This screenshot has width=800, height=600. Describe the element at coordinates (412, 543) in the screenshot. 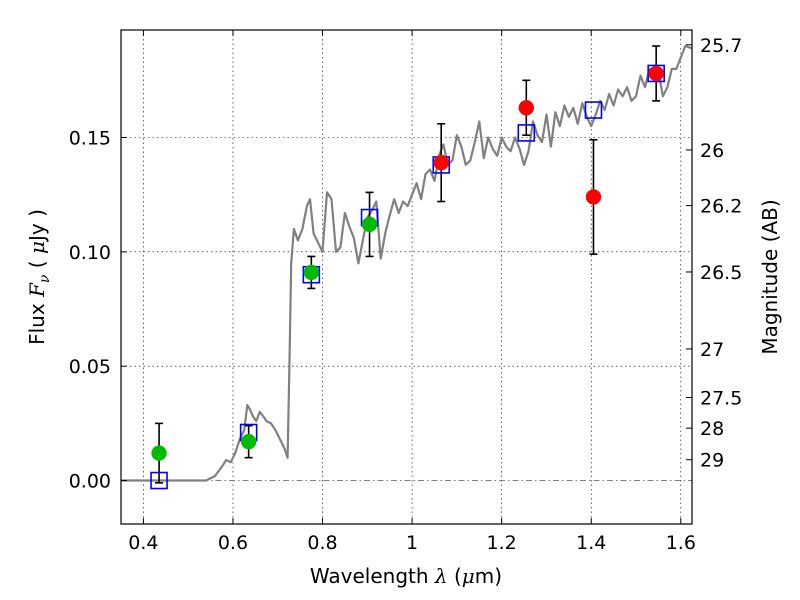

I see `x-tick-label: 1` at that location.